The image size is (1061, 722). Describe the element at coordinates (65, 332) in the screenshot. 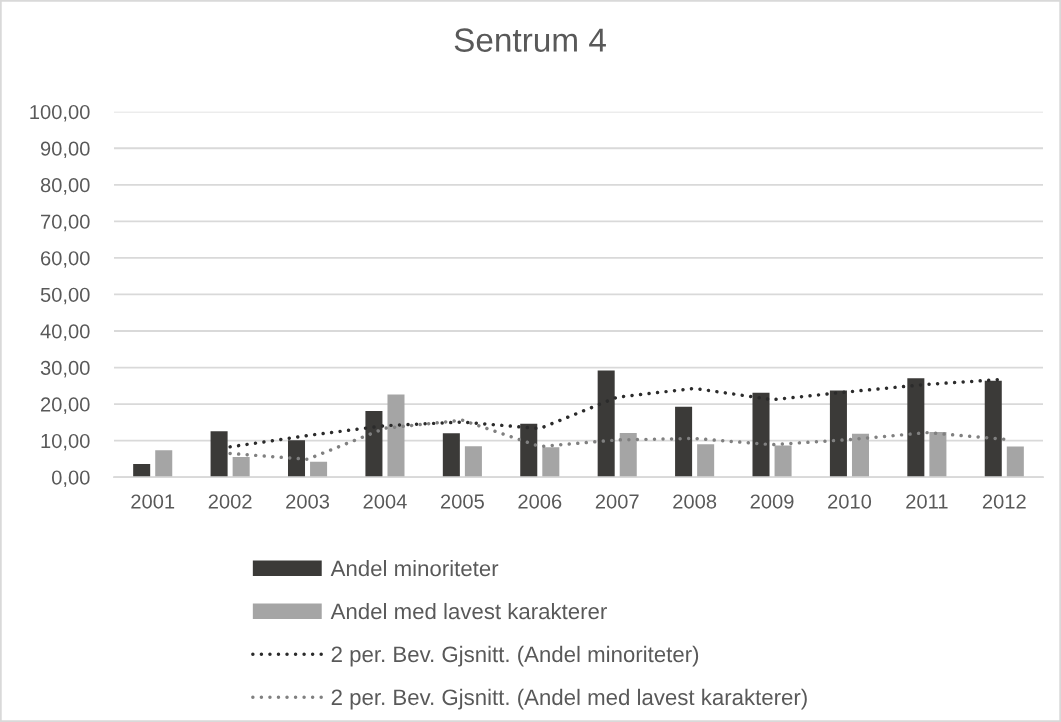

I see `y-tick-label: 40,00` at that location.